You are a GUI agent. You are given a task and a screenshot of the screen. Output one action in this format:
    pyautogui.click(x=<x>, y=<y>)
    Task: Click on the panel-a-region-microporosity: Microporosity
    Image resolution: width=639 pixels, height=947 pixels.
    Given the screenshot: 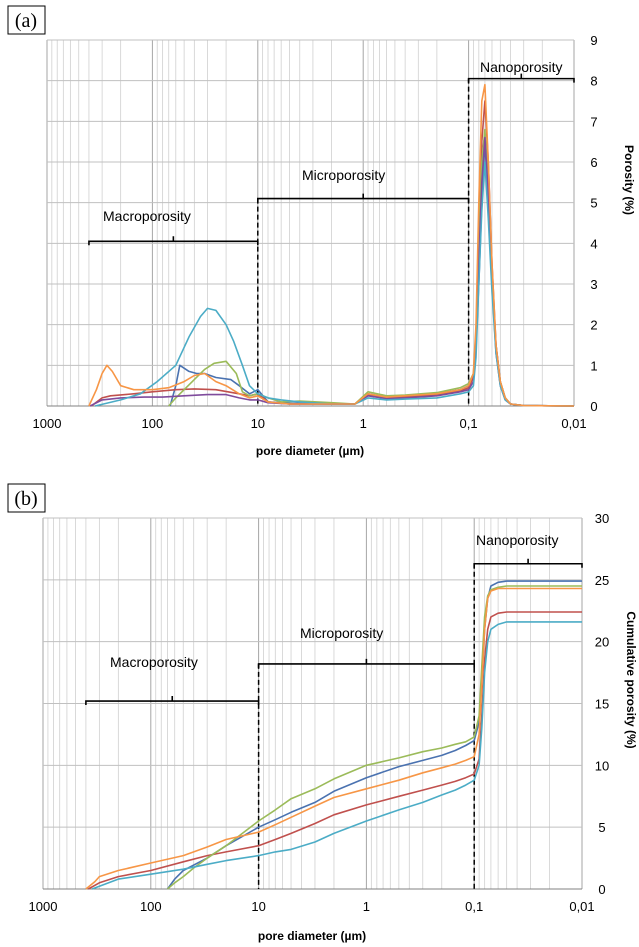 What is the action you would take?
    pyautogui.click(x=343, y=175)
    